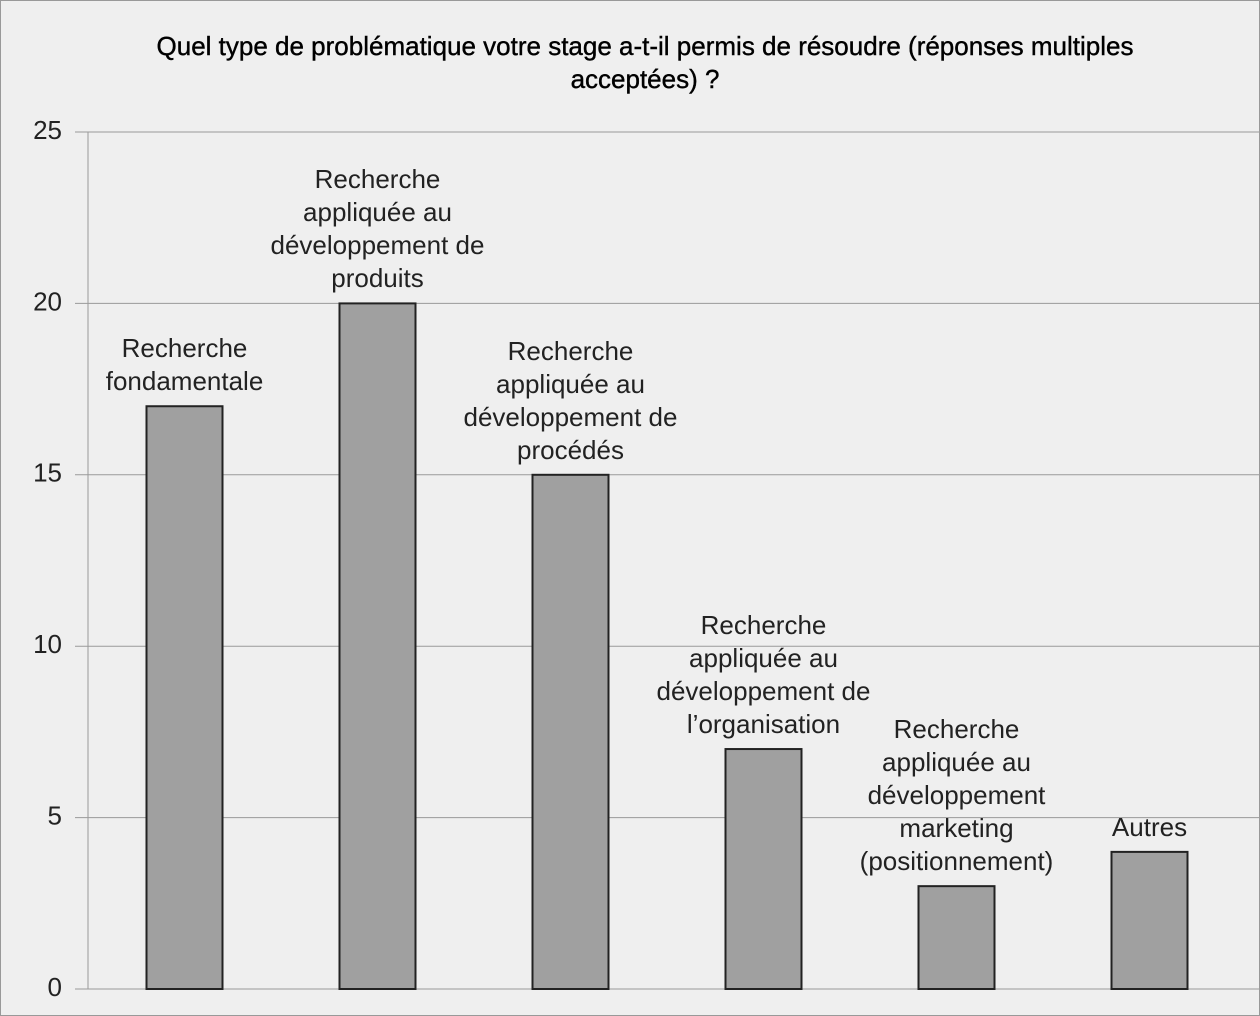 The width and height of the screenshot is (1260, 1016). What do you see at coordinates (47, 473) in the screenshot?
I see `y-tick-label: 15` at bounding box center [47, 473].